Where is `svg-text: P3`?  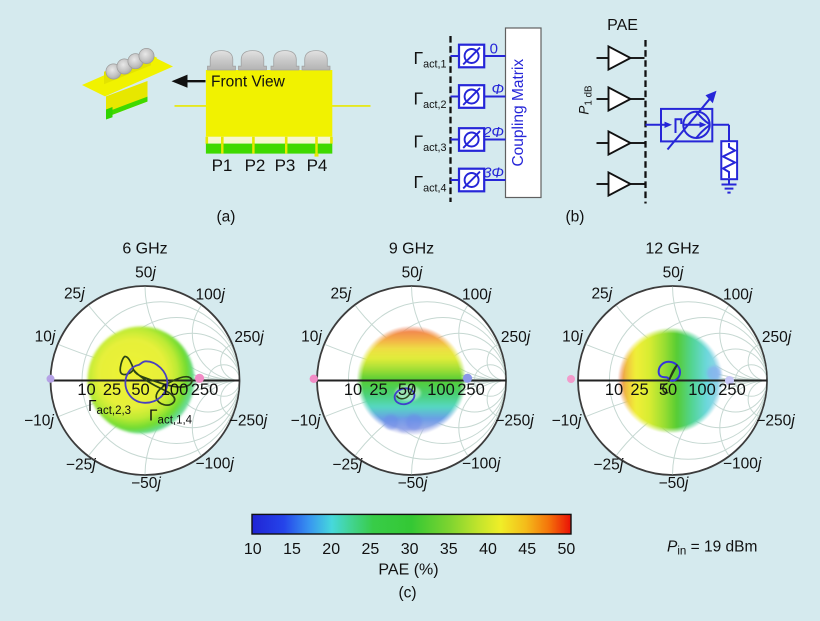
svg-text: P3 is located at coordinates (285, 165).